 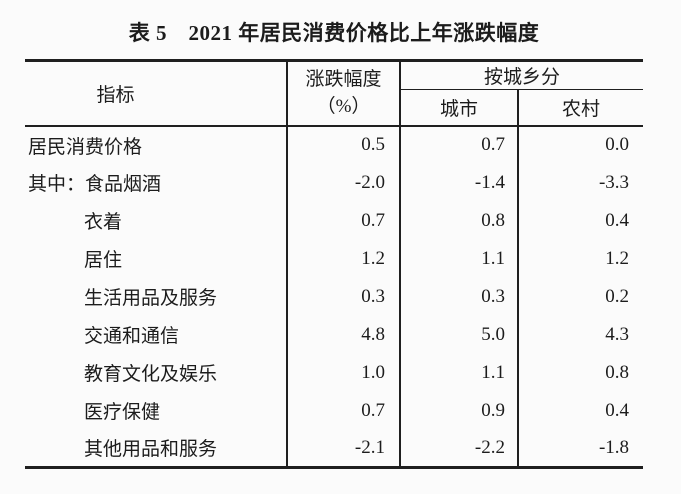 What do you see at coordinates (614, 182) in the screenshot?
I see `value-rural: -3.3` at bounding box center [614, 182].